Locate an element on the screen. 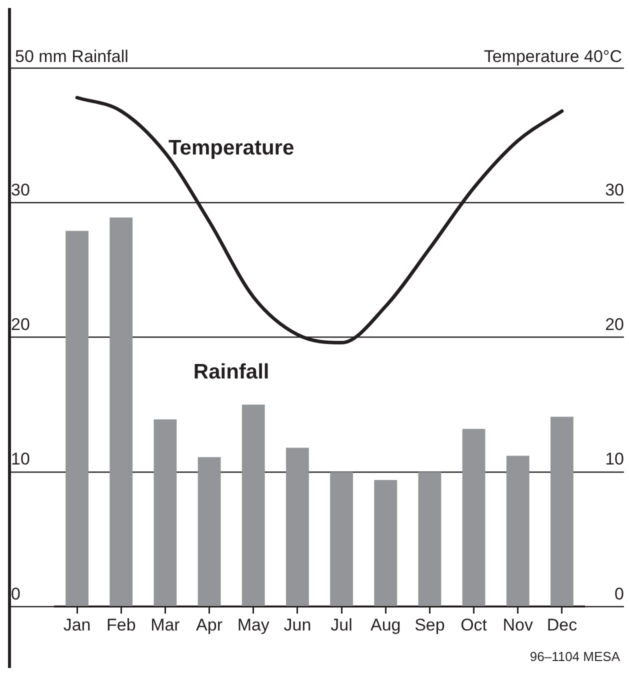 This screenshot has height=676, width=629. x-tick-label: May is located at coordinates (253, 624).